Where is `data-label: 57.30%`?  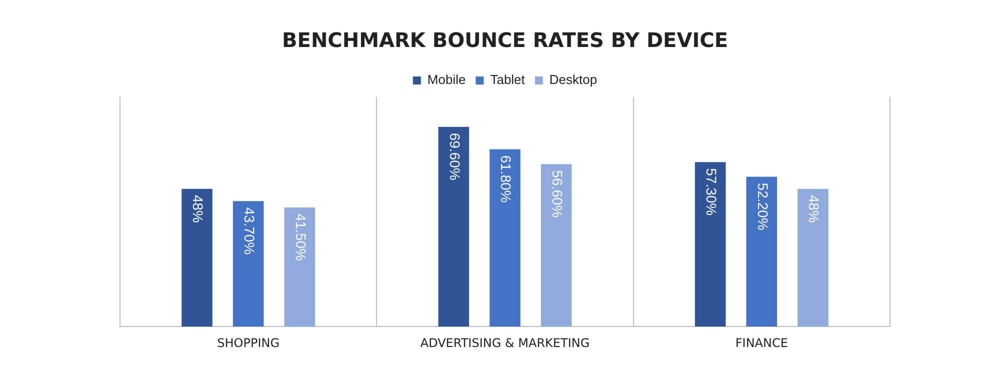 data-label: 57.30% is located at coordinates (711, 192).